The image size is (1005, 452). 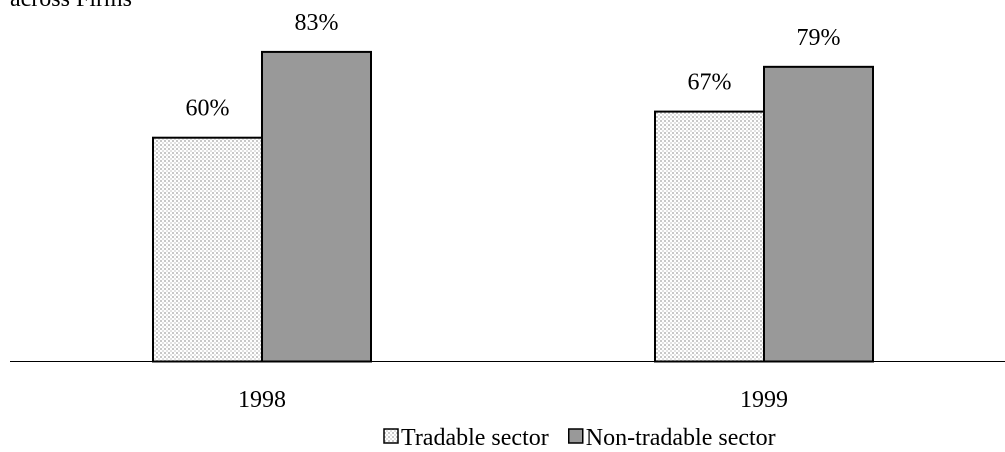 I want to click on legend-label: Tradable sector, so click(x=475, y=438).